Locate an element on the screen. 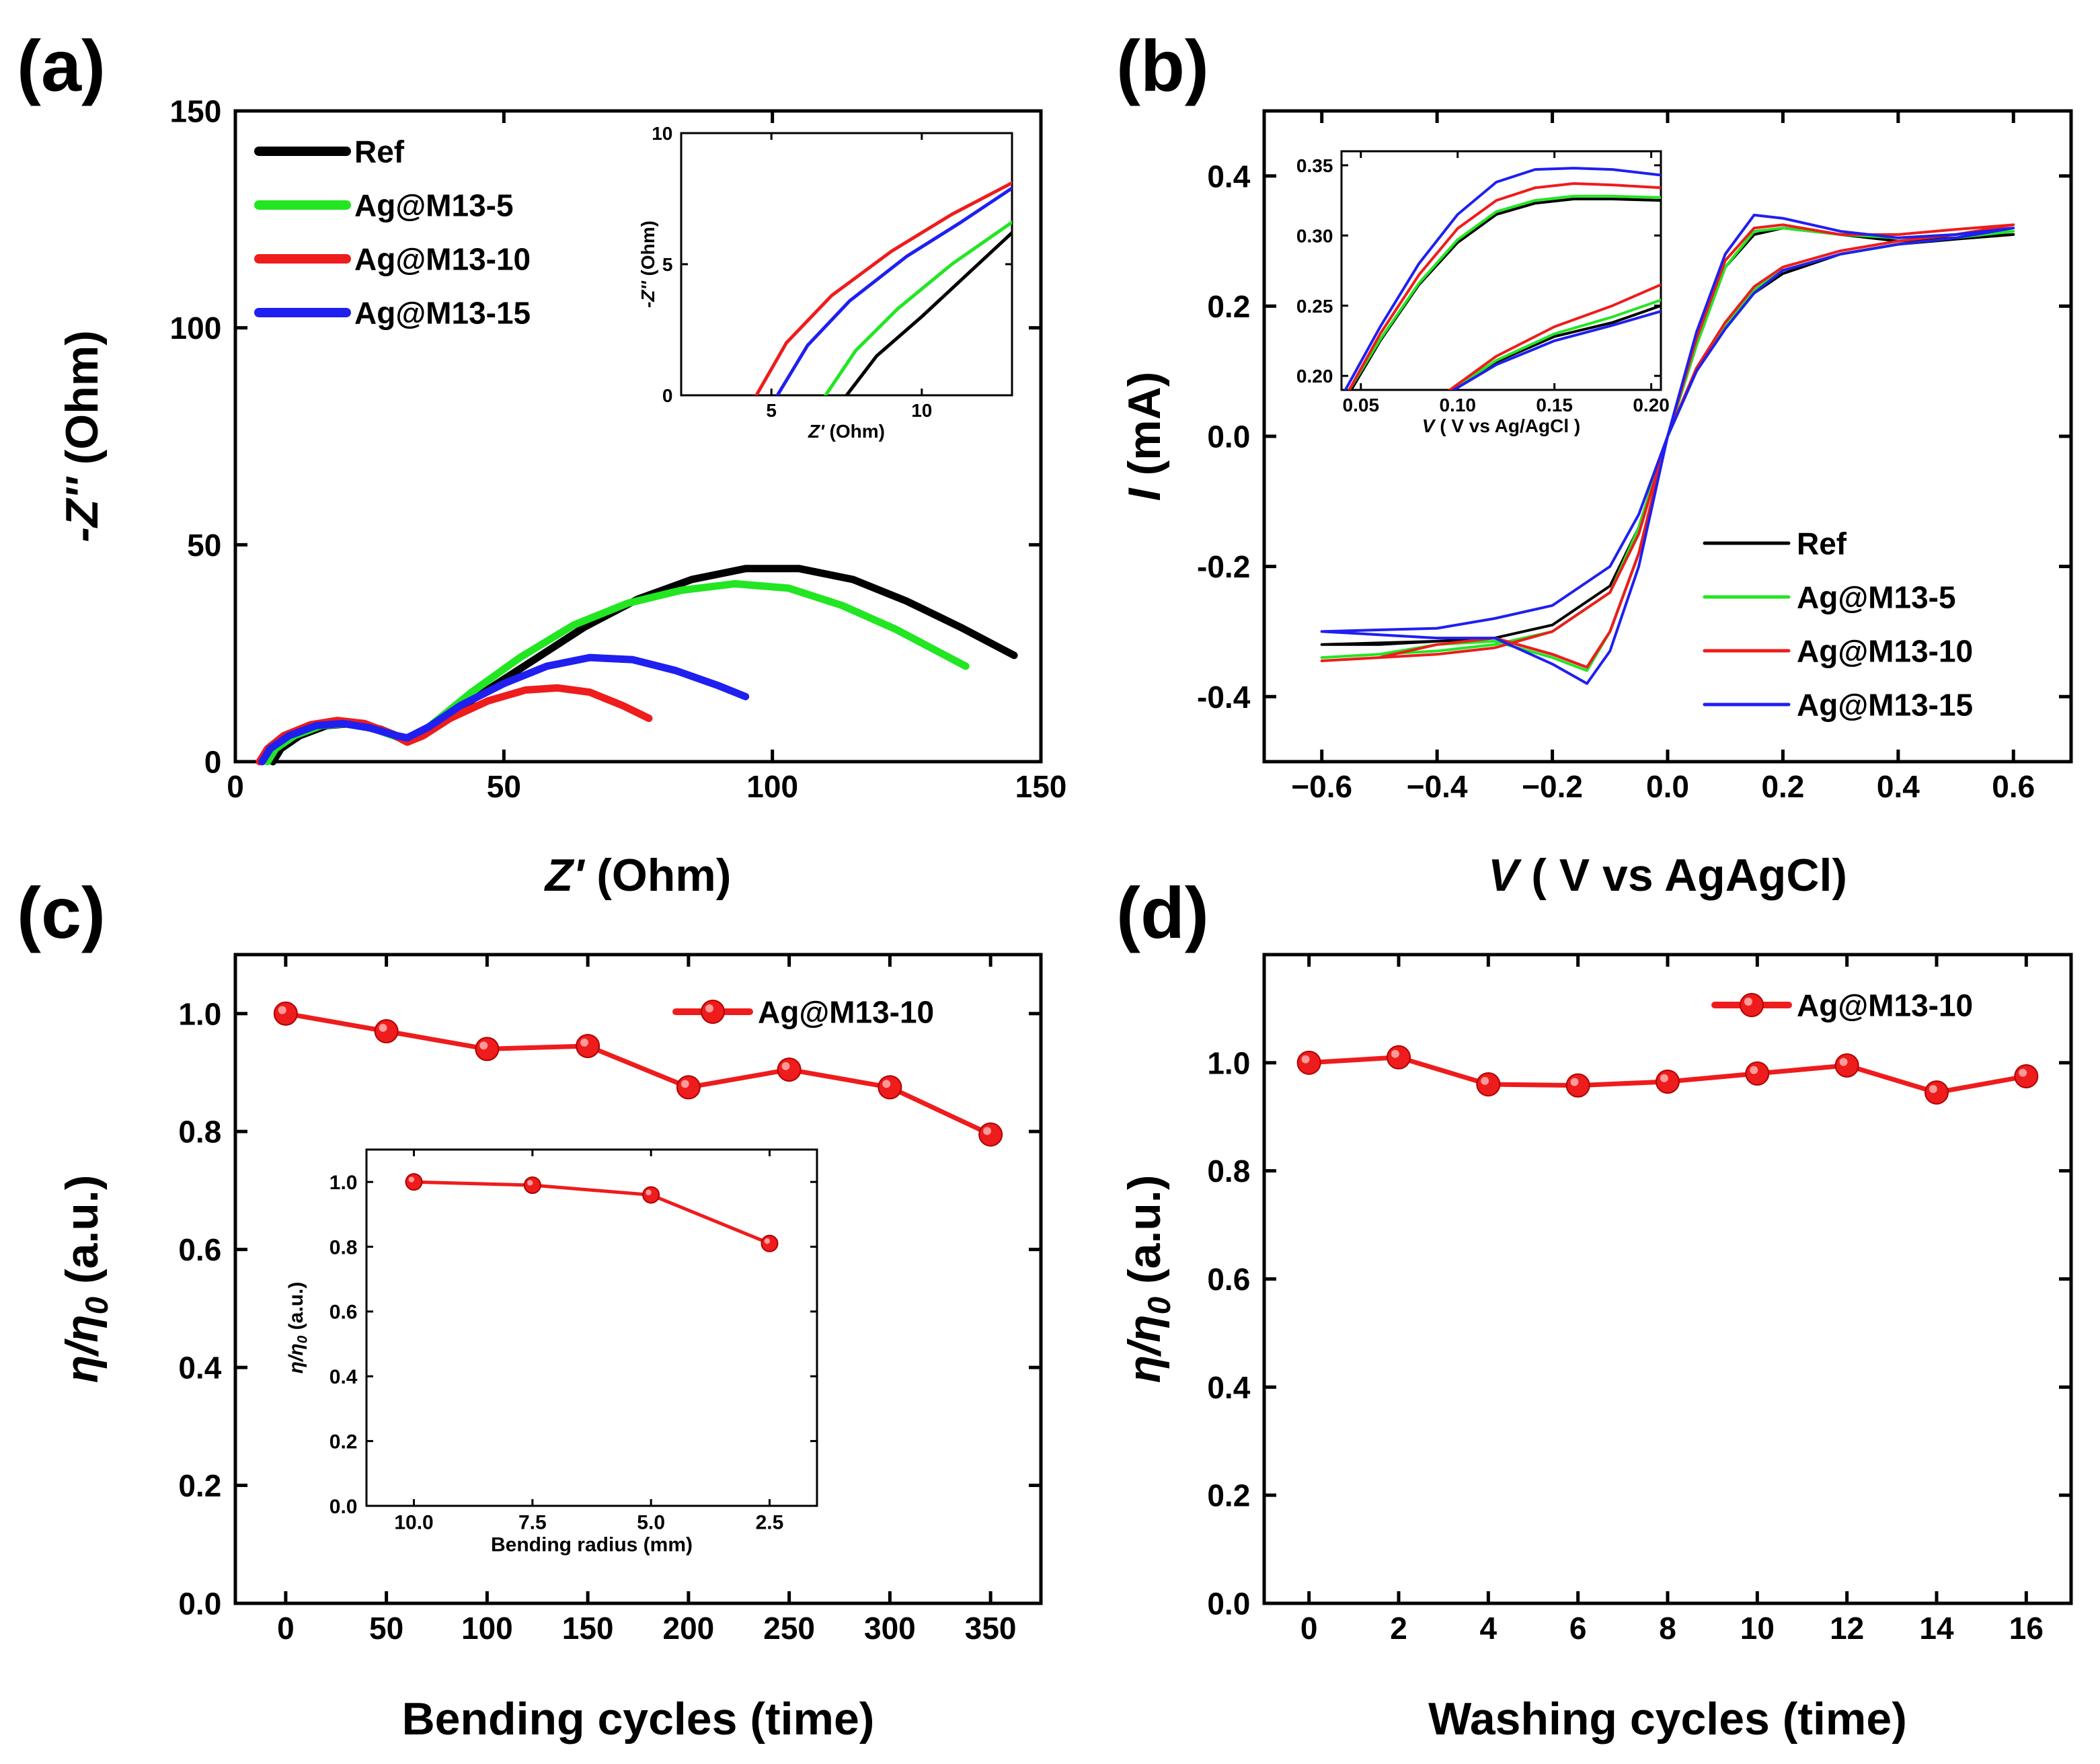 The width and height of the screenshot is (2100, 1764). chart-c-inset-ylabel-rest: (a.u.) is located at coordinates (296, 1309).